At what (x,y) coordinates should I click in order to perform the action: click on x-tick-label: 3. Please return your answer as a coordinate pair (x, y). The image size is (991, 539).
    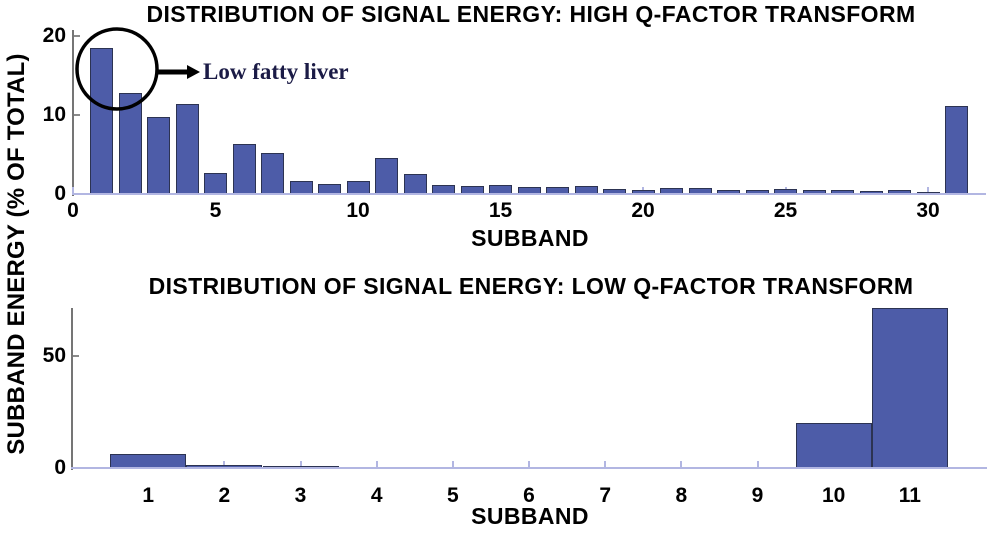
    Looking at the image, I should click on (300, 495).